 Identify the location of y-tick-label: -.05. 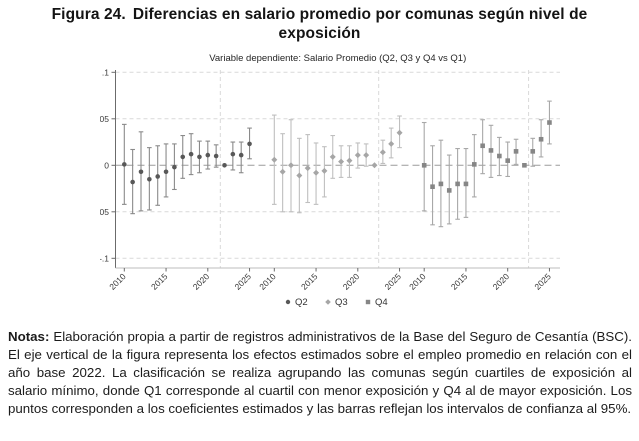
(104, 212).